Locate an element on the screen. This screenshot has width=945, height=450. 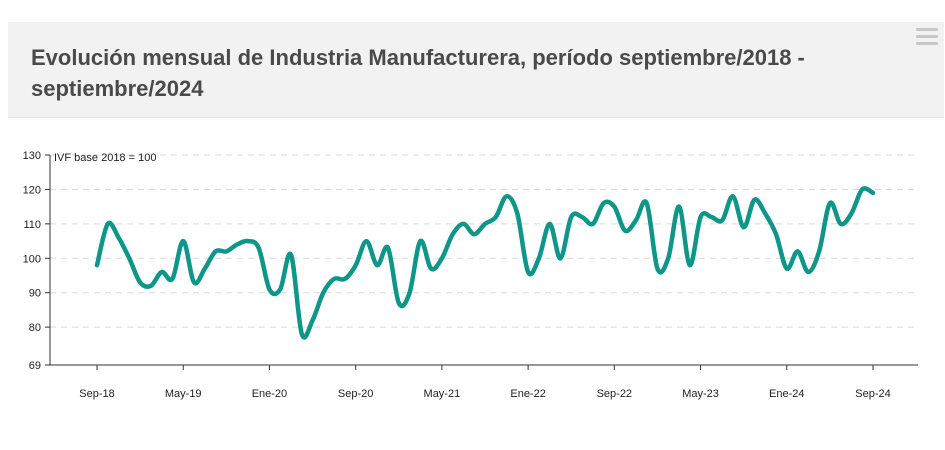
hamburger-menu-icon is located at coordinates (927, 38).